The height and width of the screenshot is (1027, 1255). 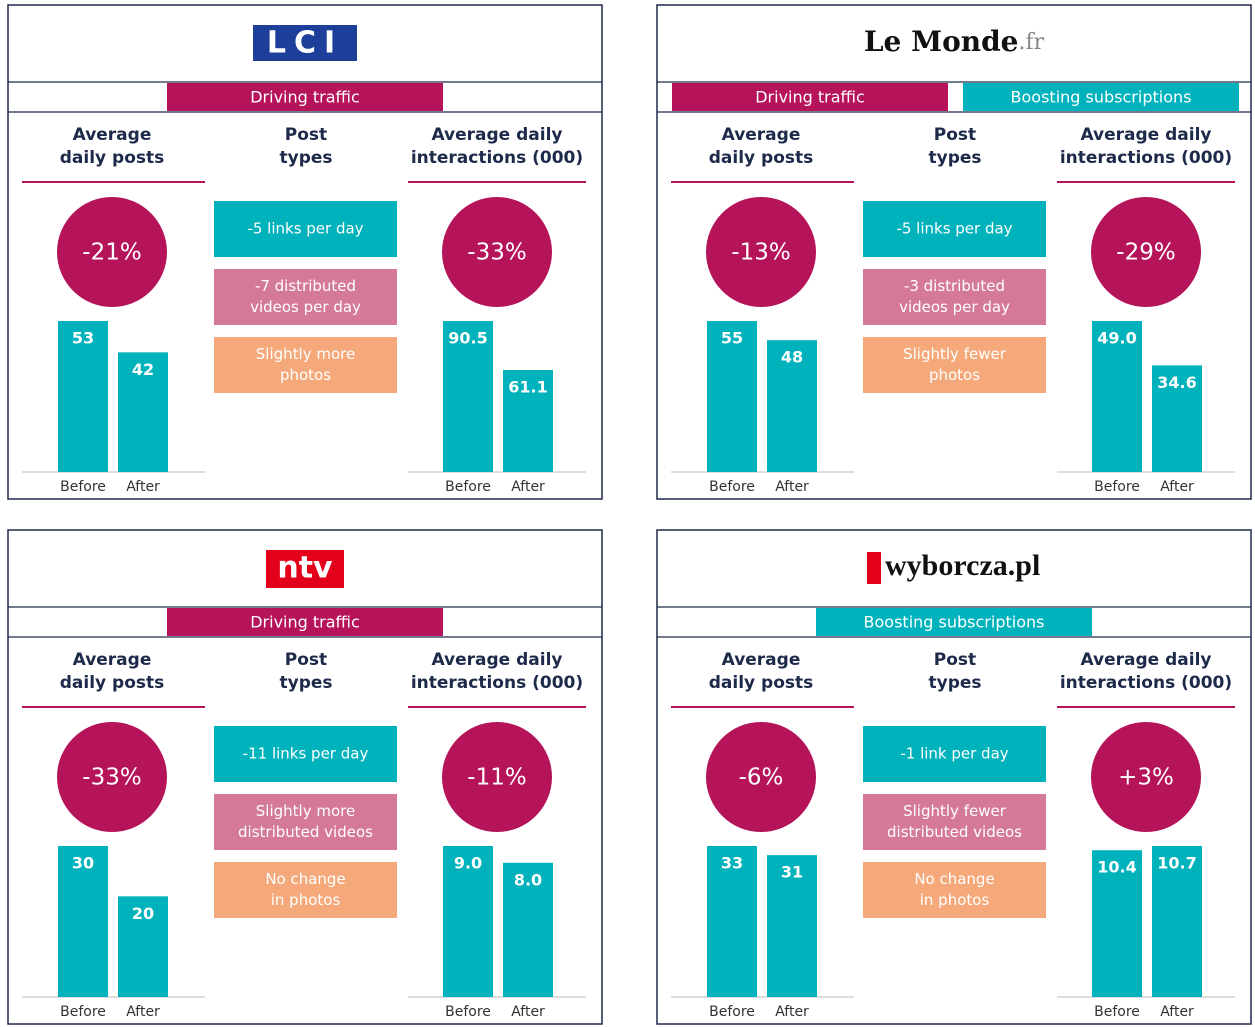 What do you see at coordinates (143, 369) in the screenshot?
I see `bar-value: 42` at bounding box center [143, 369].